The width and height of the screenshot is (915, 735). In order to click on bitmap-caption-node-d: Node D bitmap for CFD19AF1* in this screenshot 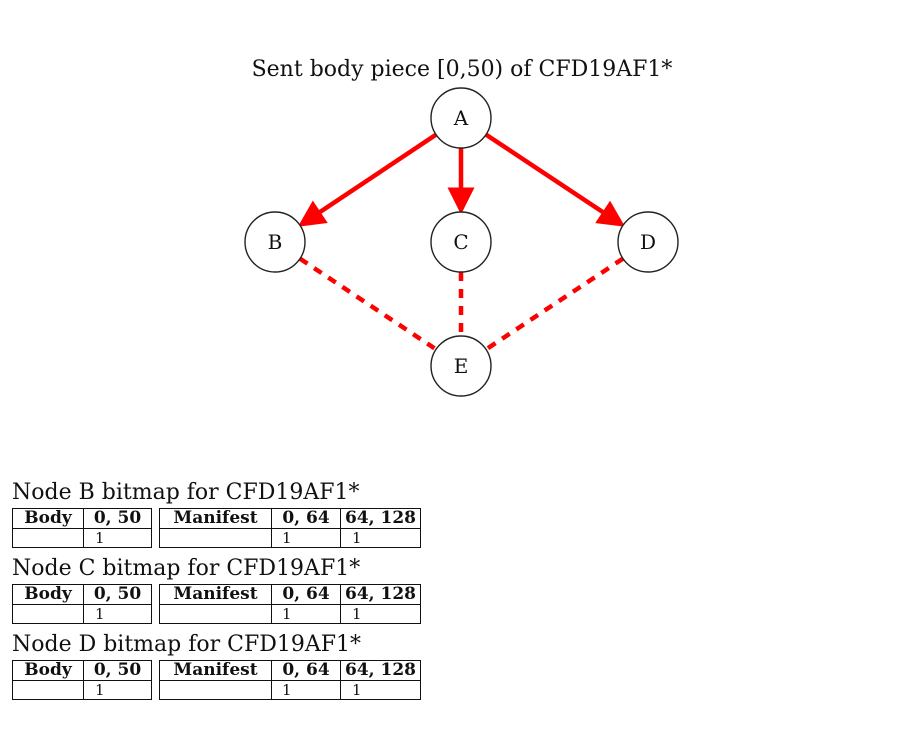, I will do `click(187, 644)`.